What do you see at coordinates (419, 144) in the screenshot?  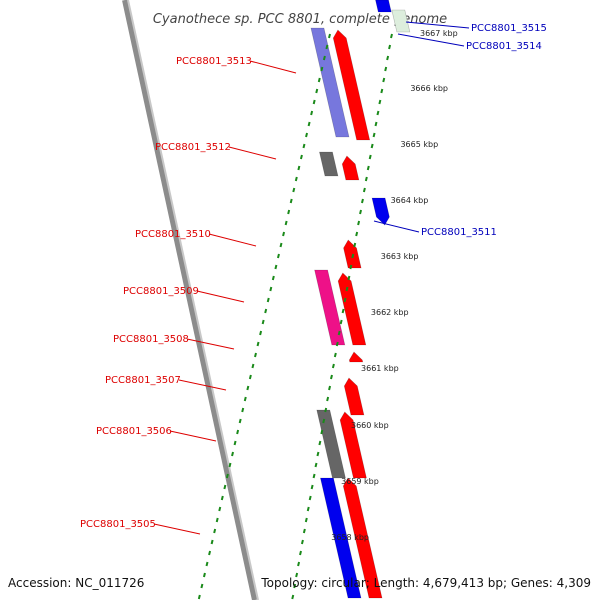 I see `scale-label: 3665 kbp` at bounding box center [419, 144].